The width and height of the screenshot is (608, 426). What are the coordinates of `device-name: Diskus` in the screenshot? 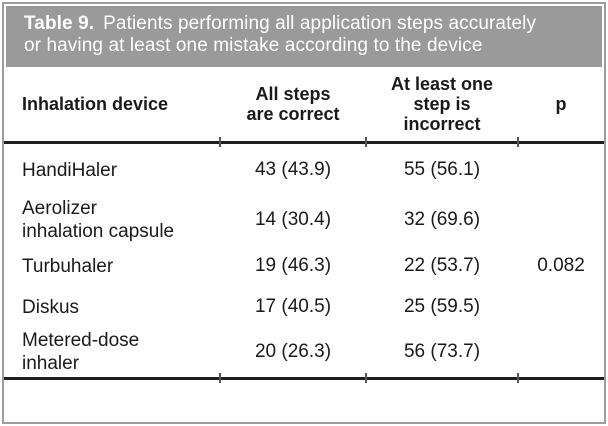 It's located at (51, 307).